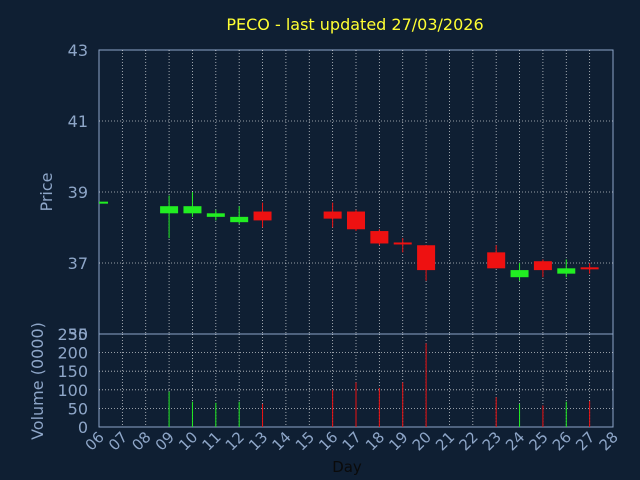 The width and height of the screenshot is (640, 480). I want to click on x-tick-label: 28, so click(609, 441).